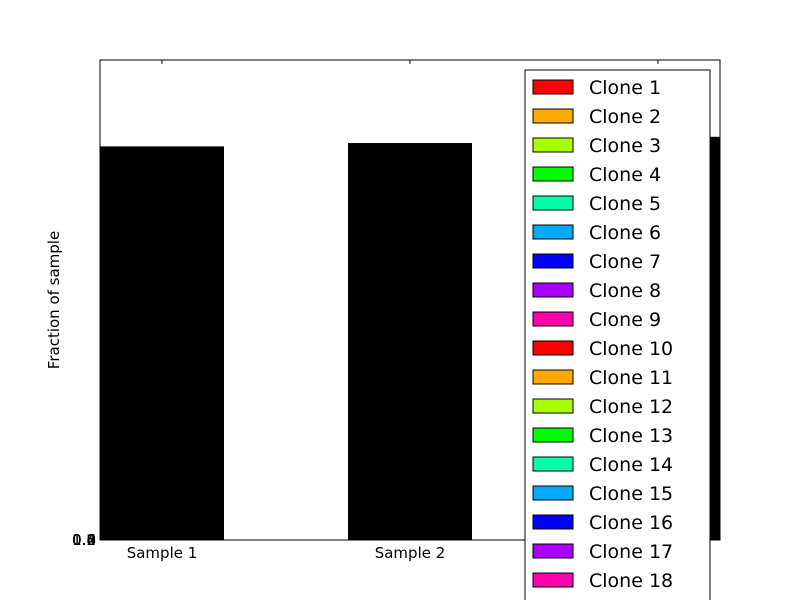 The width and height of the screenshot is (800, 600). Describe the element at coordinates (631, 552) in the screenshot. I see `legend-label: Clone 17` at that location.